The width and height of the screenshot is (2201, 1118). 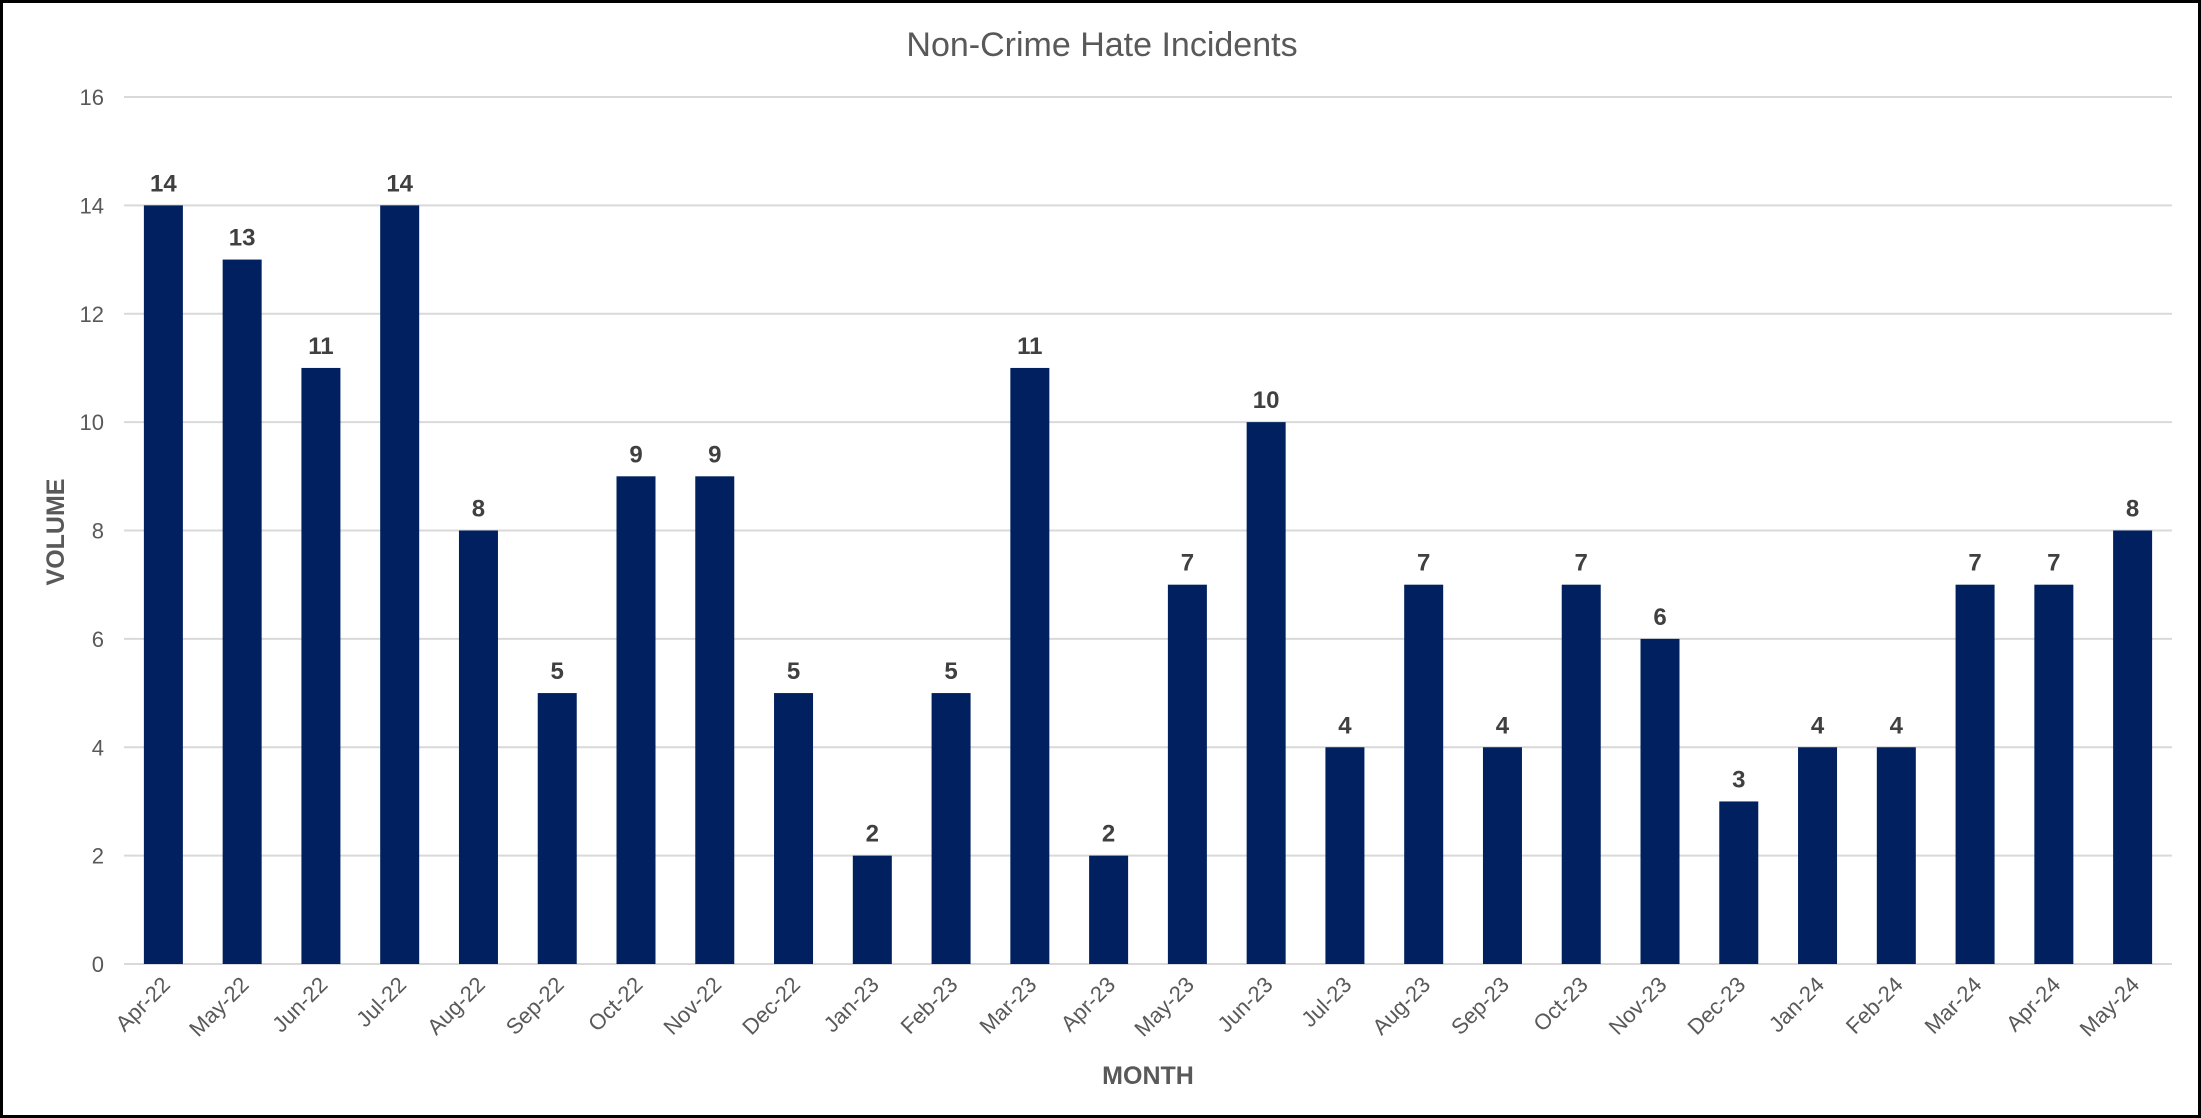 I want to click on x-tick-label: Feb-23, so click(x=929, y=1005).